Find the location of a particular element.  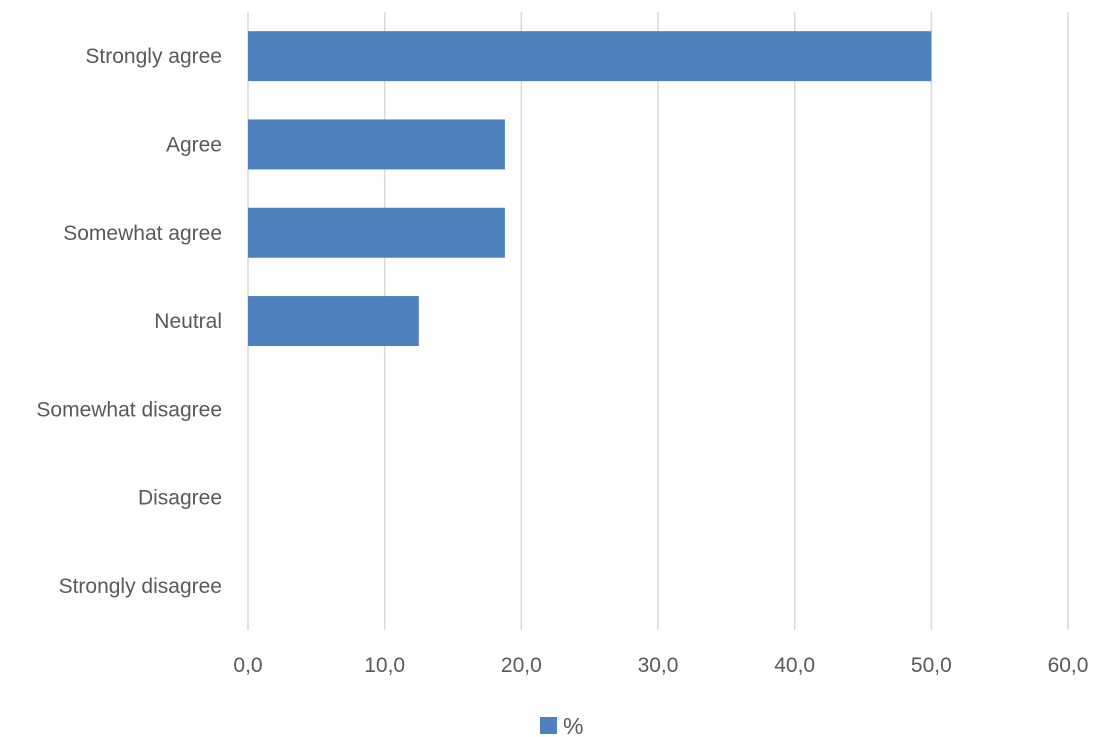

x-tick-labels: 0,0 10,0 20,0 30,0 40,0 50,0 60,0 is located at coordinates (660, 665).